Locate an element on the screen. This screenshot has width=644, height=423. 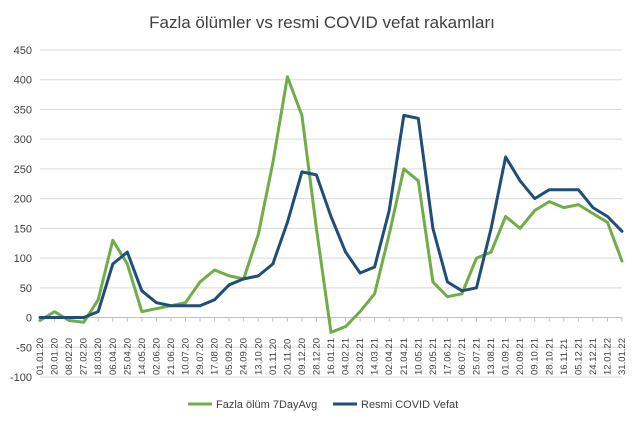
x-tick-label-5: 06.04.20 is located at coordinates (113, 356).